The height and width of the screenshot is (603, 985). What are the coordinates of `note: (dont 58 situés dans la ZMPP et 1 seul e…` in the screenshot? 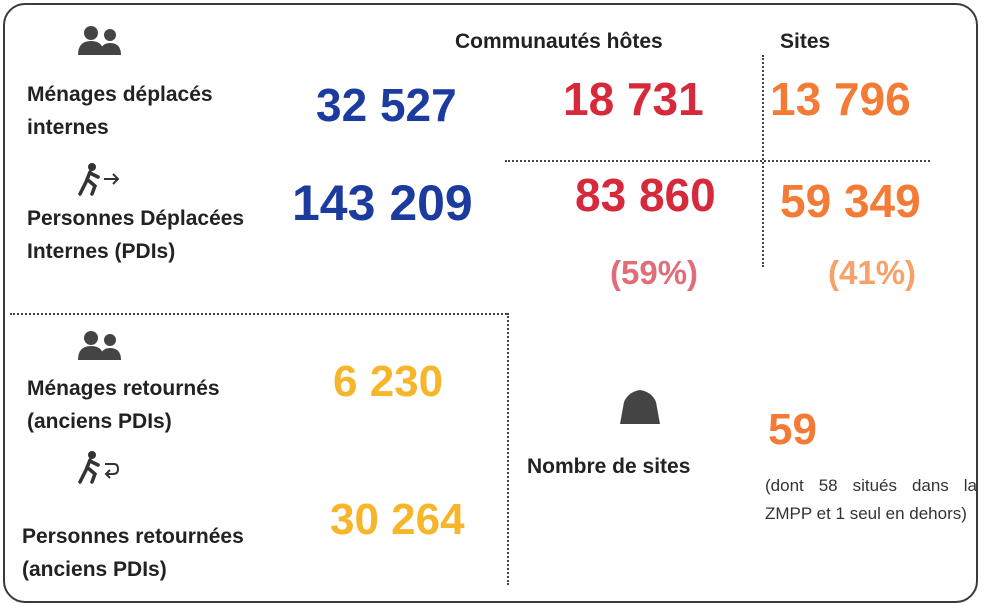 It's located at (871, 499).